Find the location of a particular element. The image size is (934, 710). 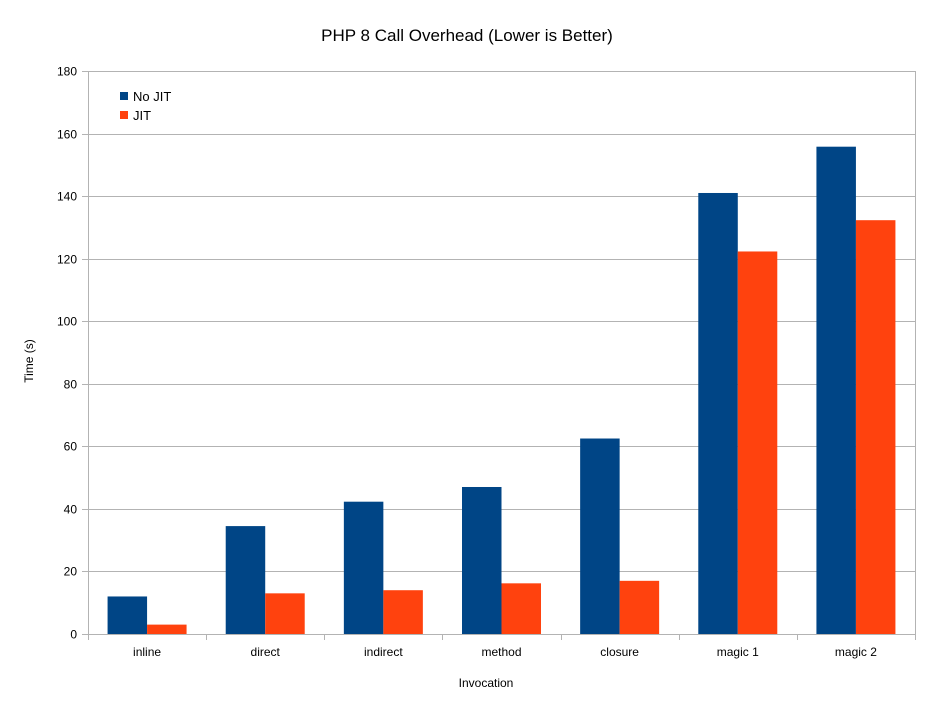

bar-no-jit-indirect is located at coordinates (363, 567).